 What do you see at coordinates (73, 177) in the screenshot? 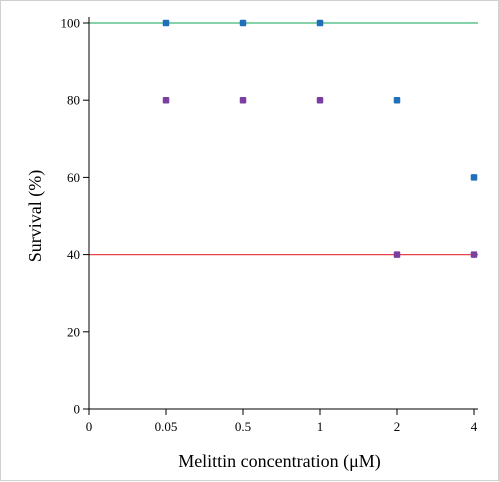
I see `y-tick-label: 60` at bounding box center [73, 177].